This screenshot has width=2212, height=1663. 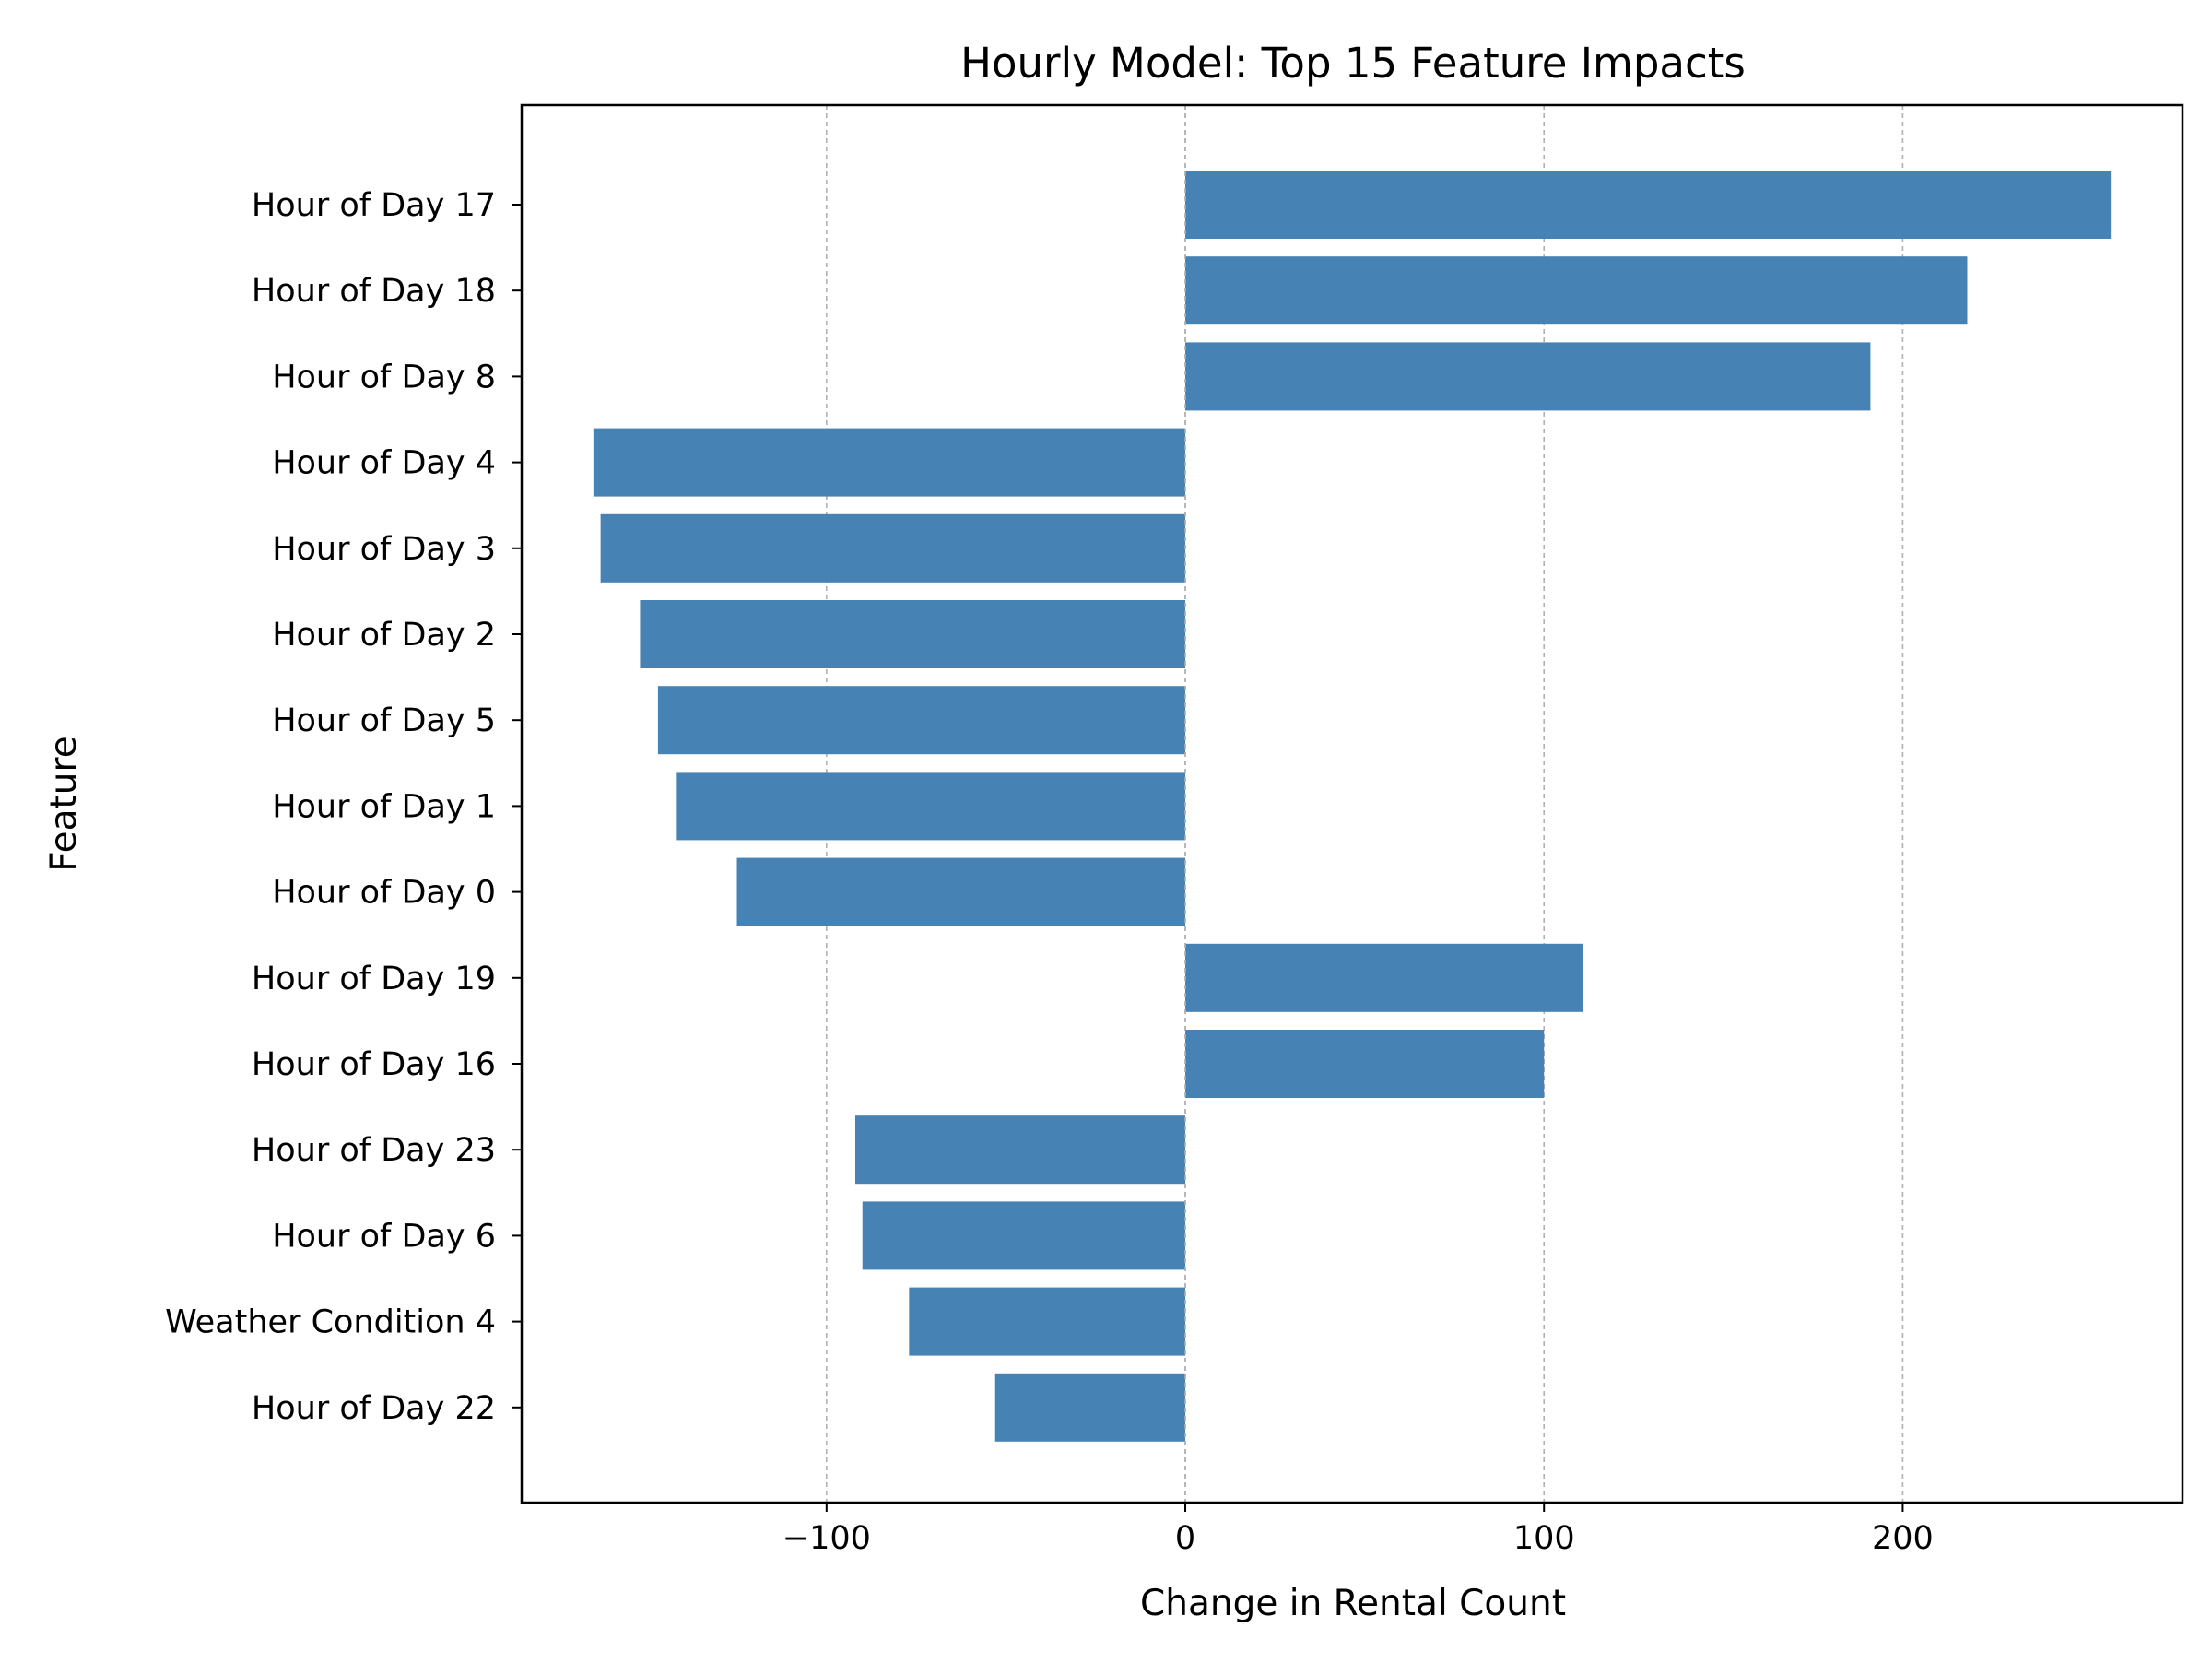 I want to click on y-tick-label: Hour of Day 1, so click(x=384, y=806).